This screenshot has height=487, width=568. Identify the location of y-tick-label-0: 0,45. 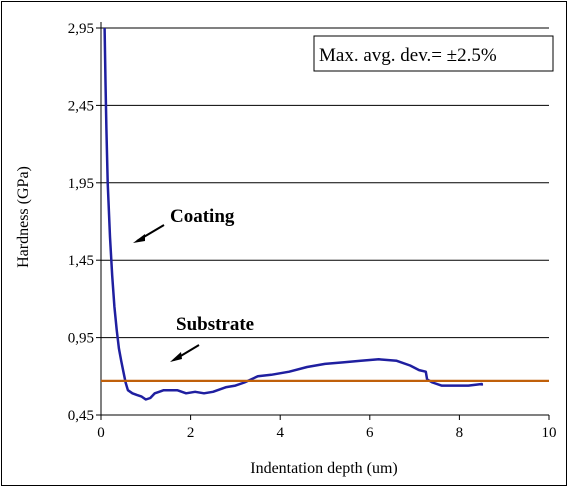
(81, 416).